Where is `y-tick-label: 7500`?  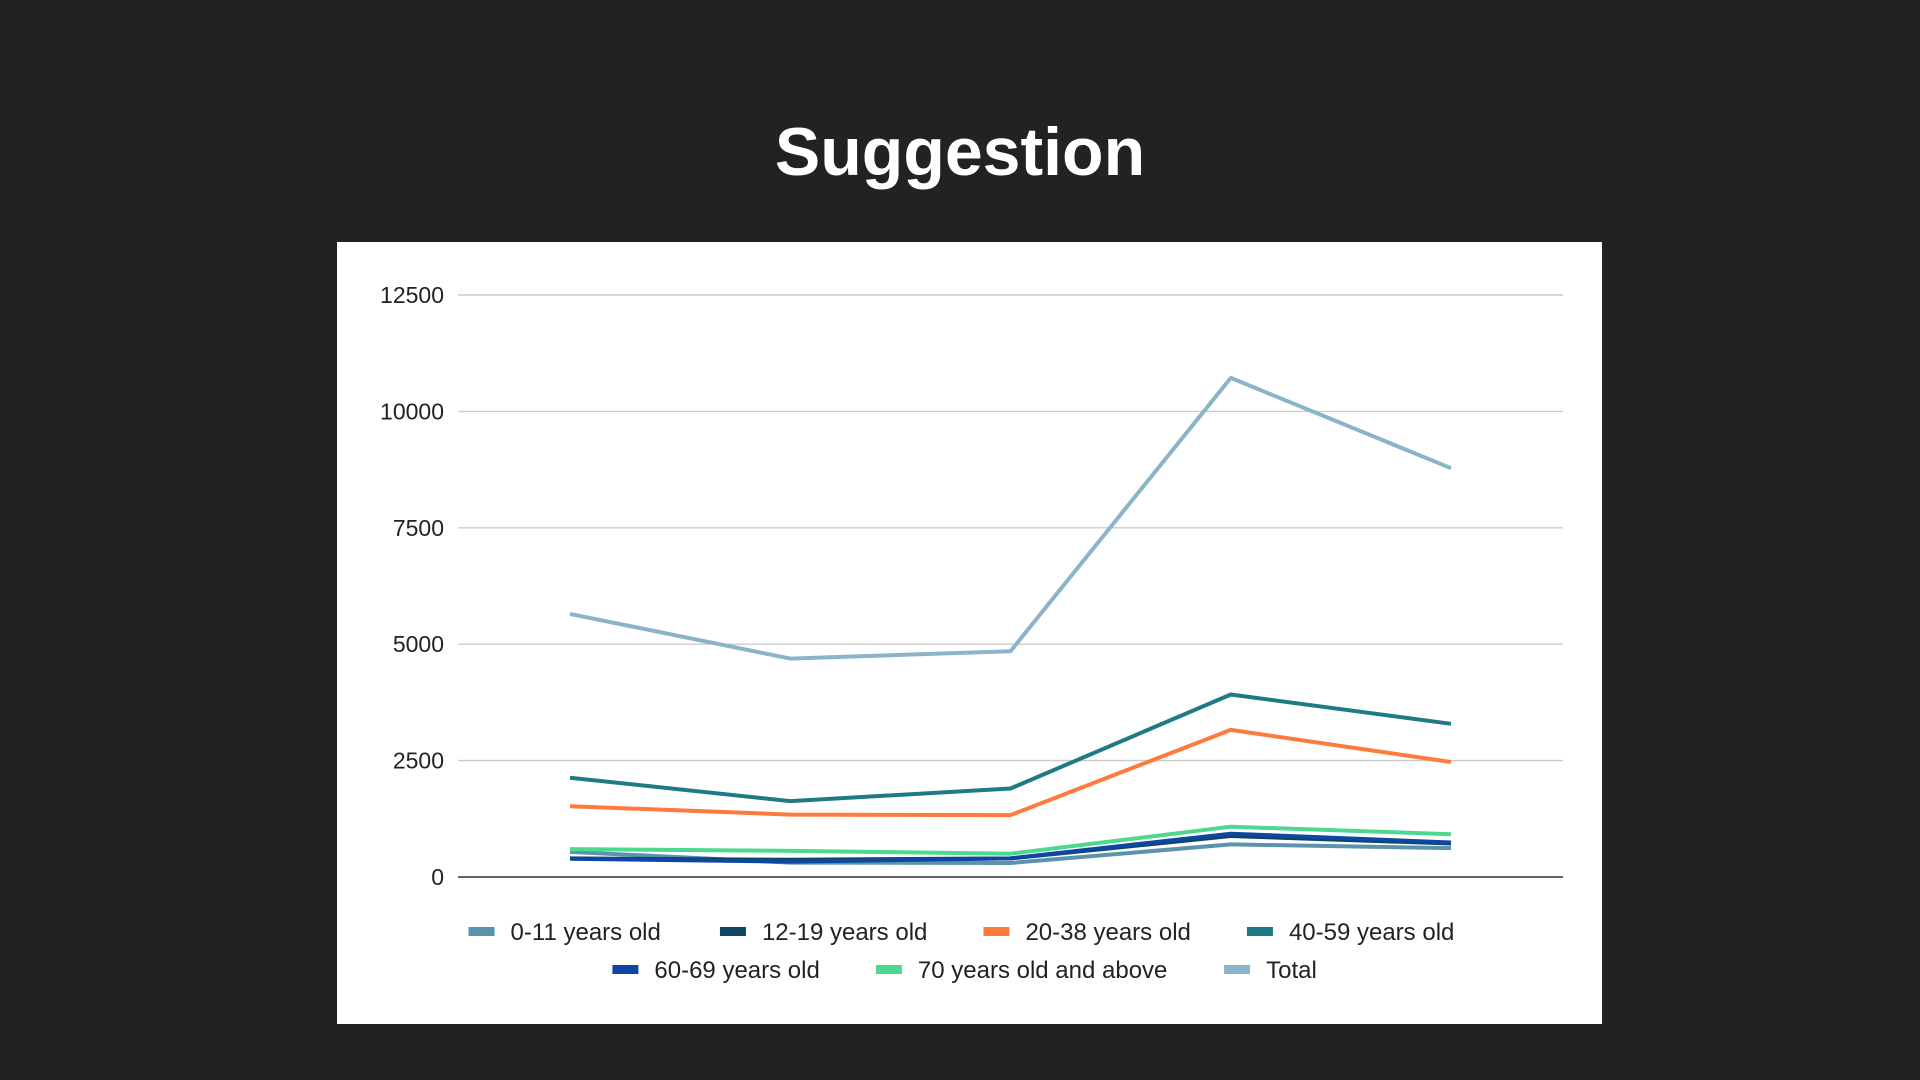 y-tick-label: 7500 is located at coordinates (418, 528).